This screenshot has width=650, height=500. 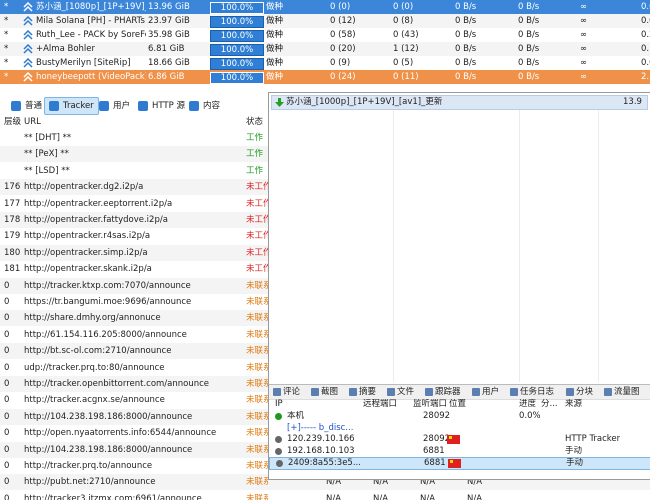 What do you see at coordinates (380, 404) in the screenshot?
I see `column-header: 远程端口` at bounding box center [380, 404].